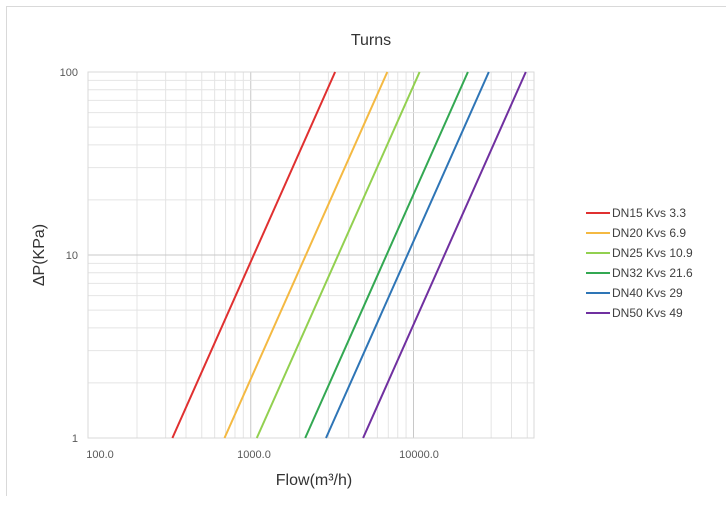 This screenshot has width=728, height=506. Describe the element at coordinates (647, 293) in the screenshot. I see `legend-label: DN40 Kvs 29` at that location.